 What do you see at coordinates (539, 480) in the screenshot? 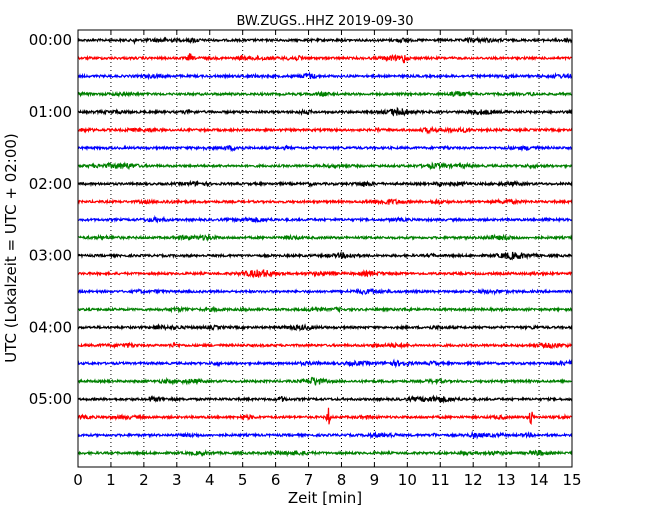
I see `x-tick-label: 14` at bounding box center [539, 480].